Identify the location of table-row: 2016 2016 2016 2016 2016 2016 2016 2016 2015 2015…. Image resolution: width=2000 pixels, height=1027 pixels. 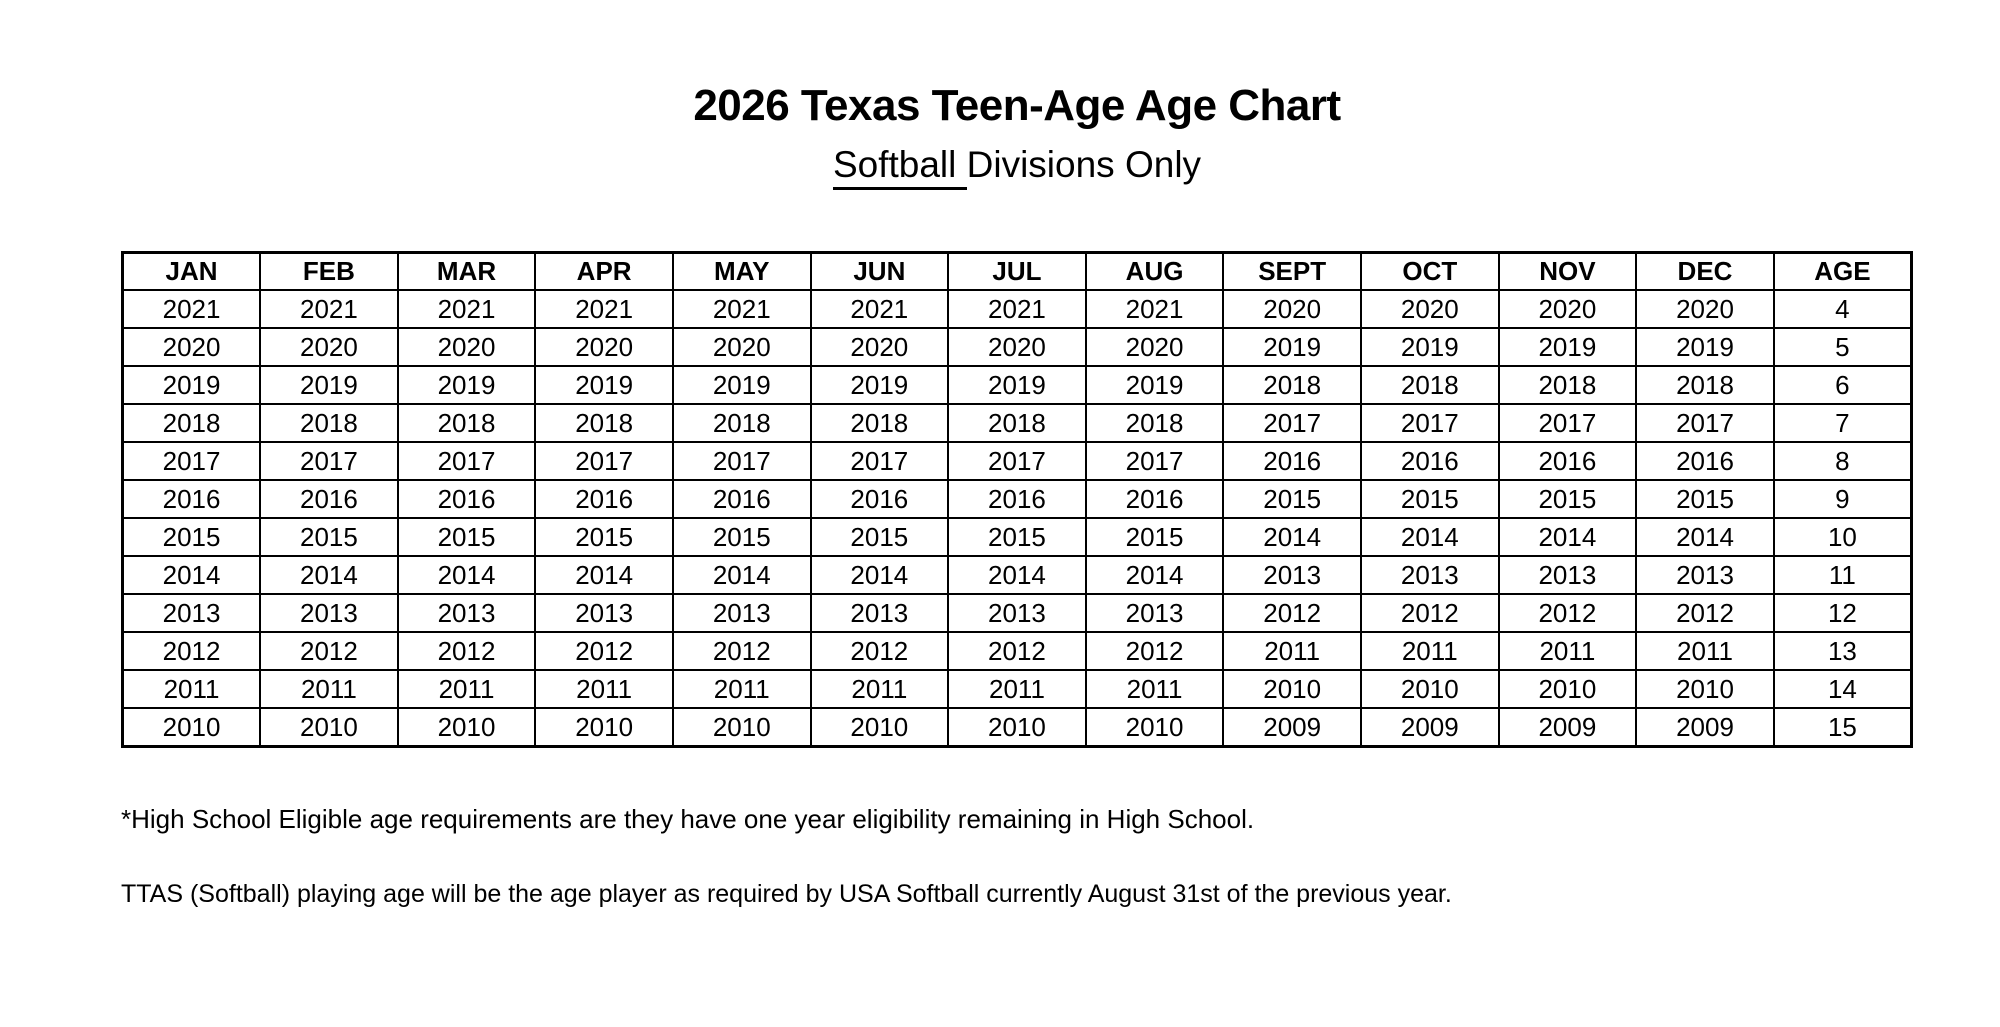
(1017, 499).